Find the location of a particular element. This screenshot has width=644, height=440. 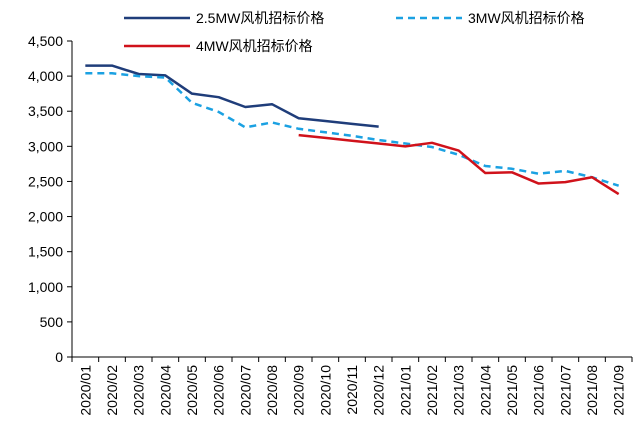

x-tick-label: 2021/09 is located at coordinates (619, 390).